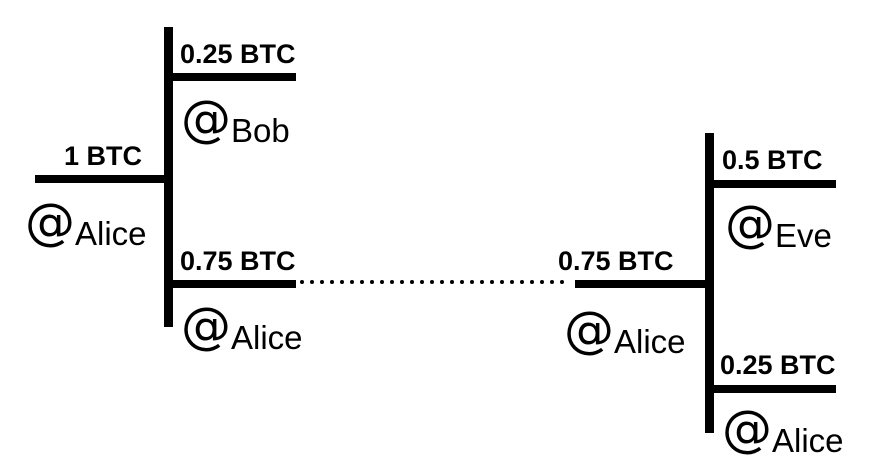 The image size is (887, 471). Describe the element at coordinates (616, 261) in the screenshot. I see `right-input-amount: 0.75 BTC` at that location.